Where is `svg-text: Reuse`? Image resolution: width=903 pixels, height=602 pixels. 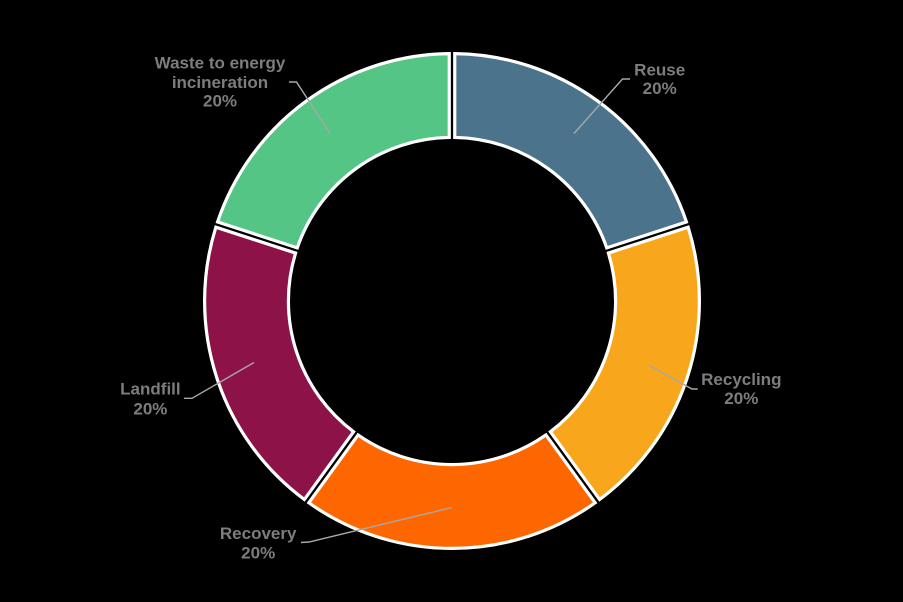 svg-text: Reuse is located at coordinates (659, 69).